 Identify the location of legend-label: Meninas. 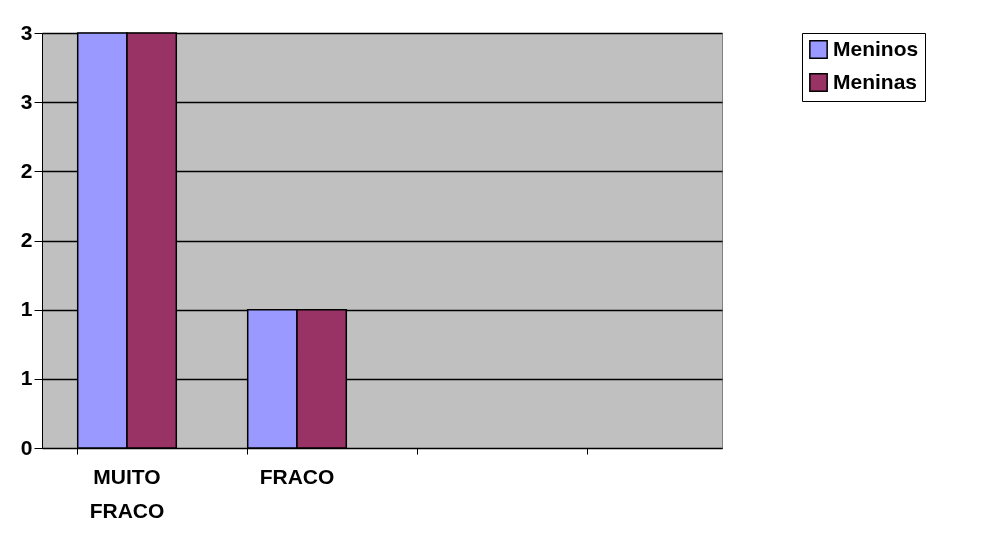
(875, 81).